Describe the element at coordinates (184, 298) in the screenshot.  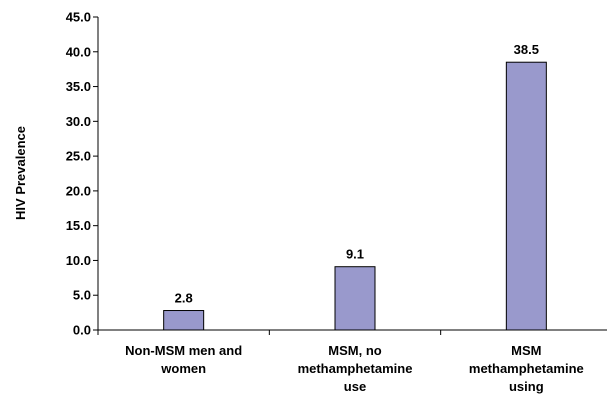
I see `data-label: 2.8` at that location.